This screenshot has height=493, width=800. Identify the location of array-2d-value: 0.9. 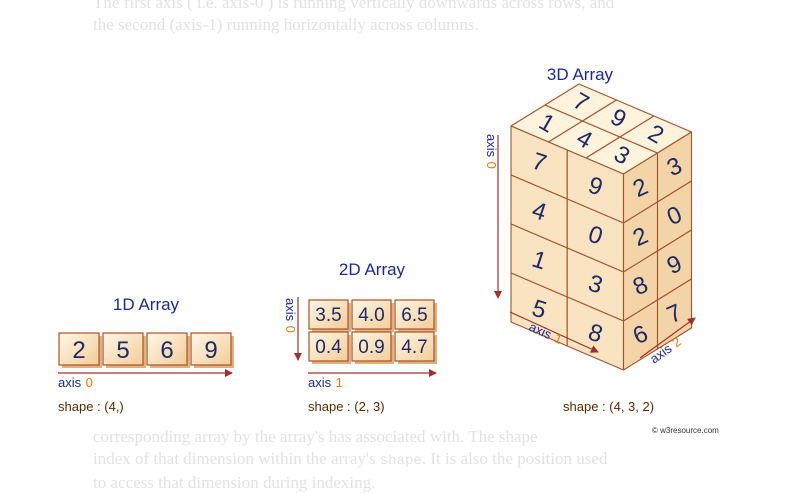
(371, 347).